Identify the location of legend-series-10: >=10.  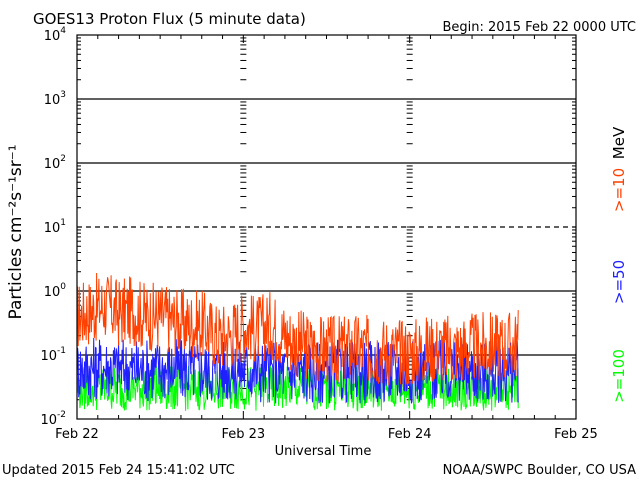
(619, 190).